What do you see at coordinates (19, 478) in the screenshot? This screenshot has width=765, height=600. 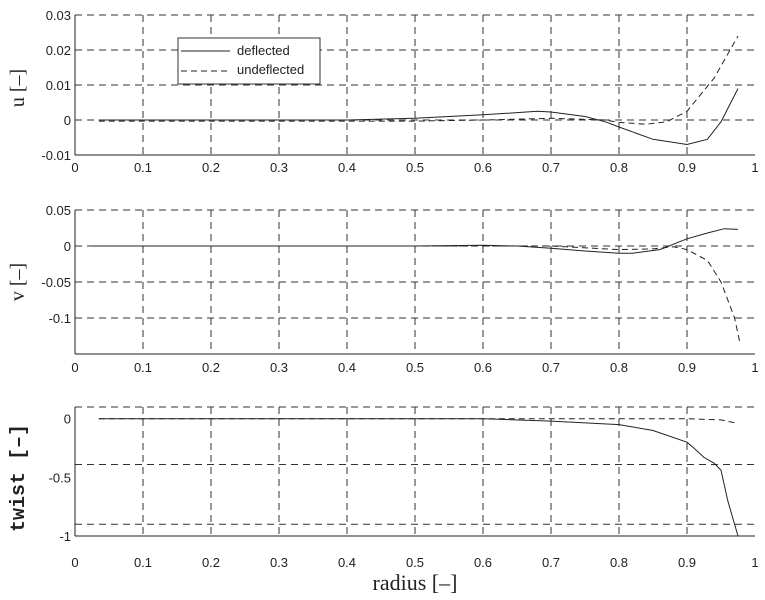 I see `twist-ylabel: twist [–]` at bounding box center [19, 478].